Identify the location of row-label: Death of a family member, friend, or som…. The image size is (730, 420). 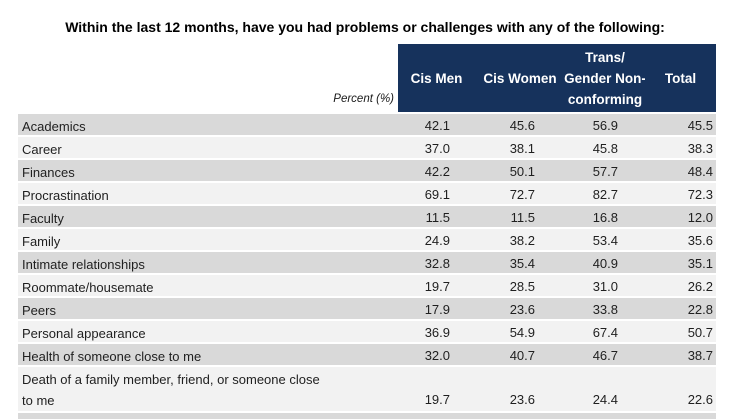
(171, 390).